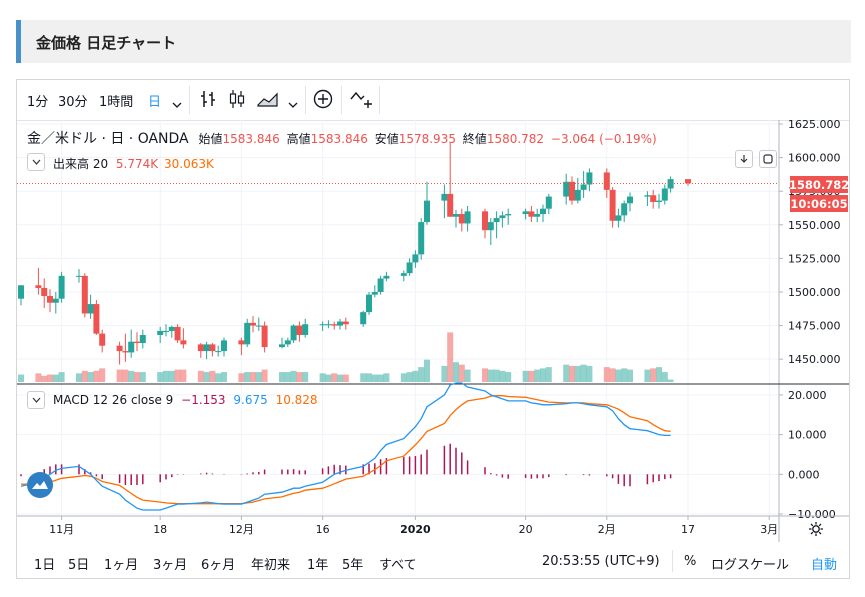 Image resolution: width=865 pixels, height=597 pixels. What do you see at coordinates (750, 563) in the screenshot?
I see `log-scale-toggle: ログスケール` at bounding box center [750, 563].